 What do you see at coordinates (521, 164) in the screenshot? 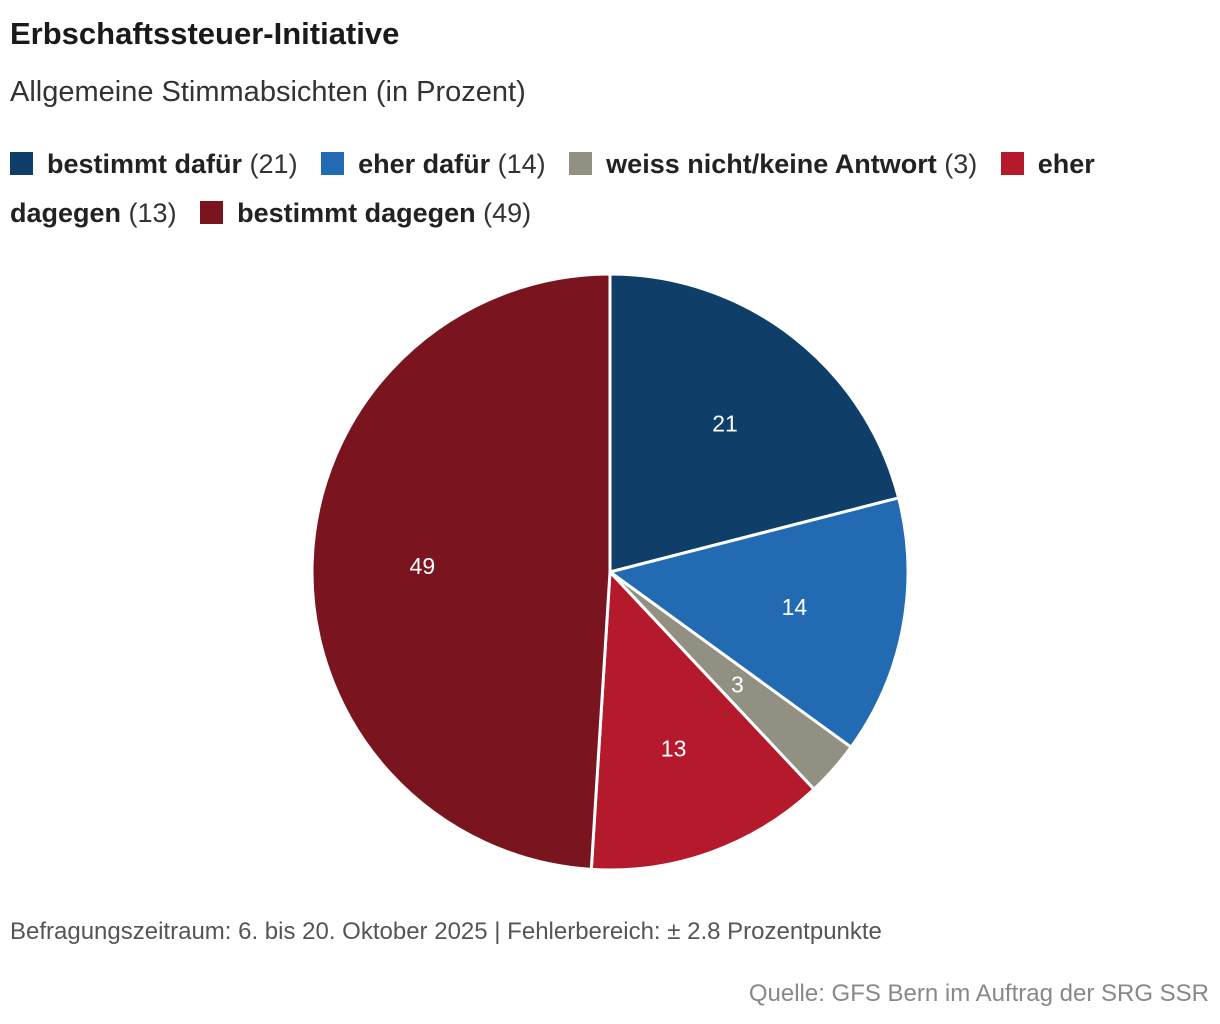
I see `legend-value: (14)` at bounding box center [521, 164].